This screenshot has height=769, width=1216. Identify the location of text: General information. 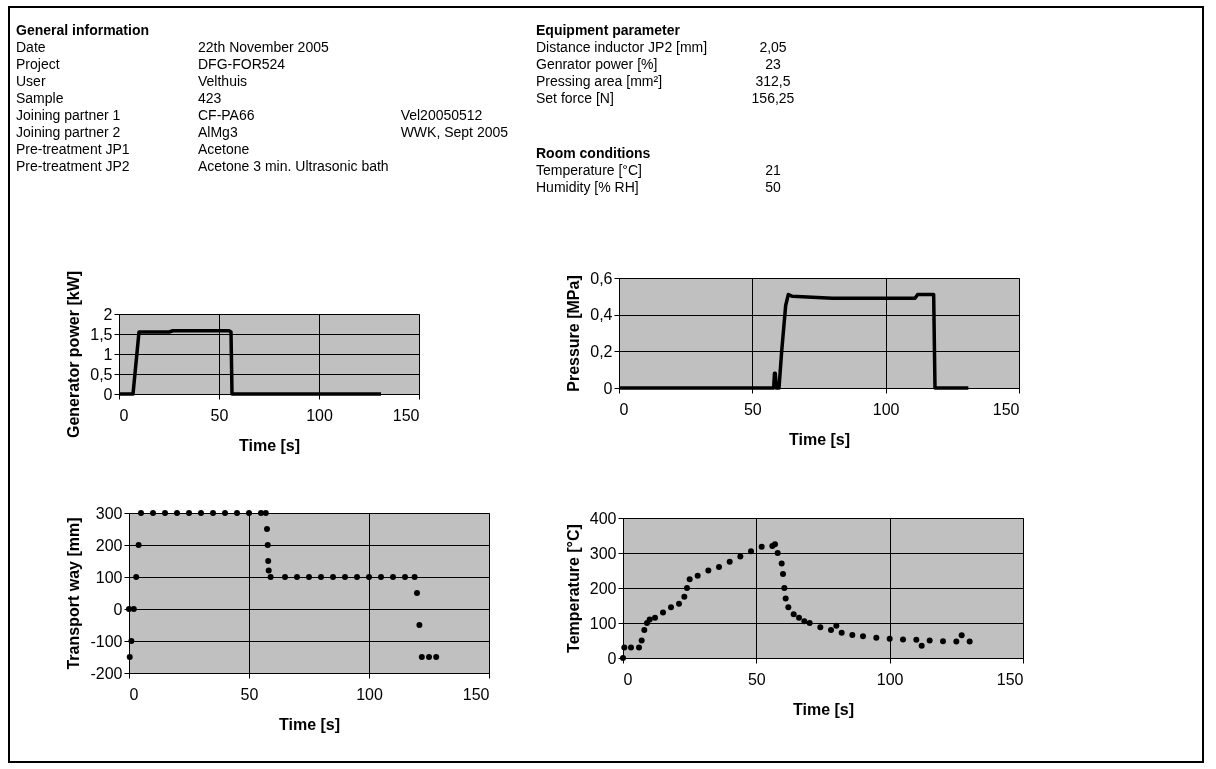
(83, 30).